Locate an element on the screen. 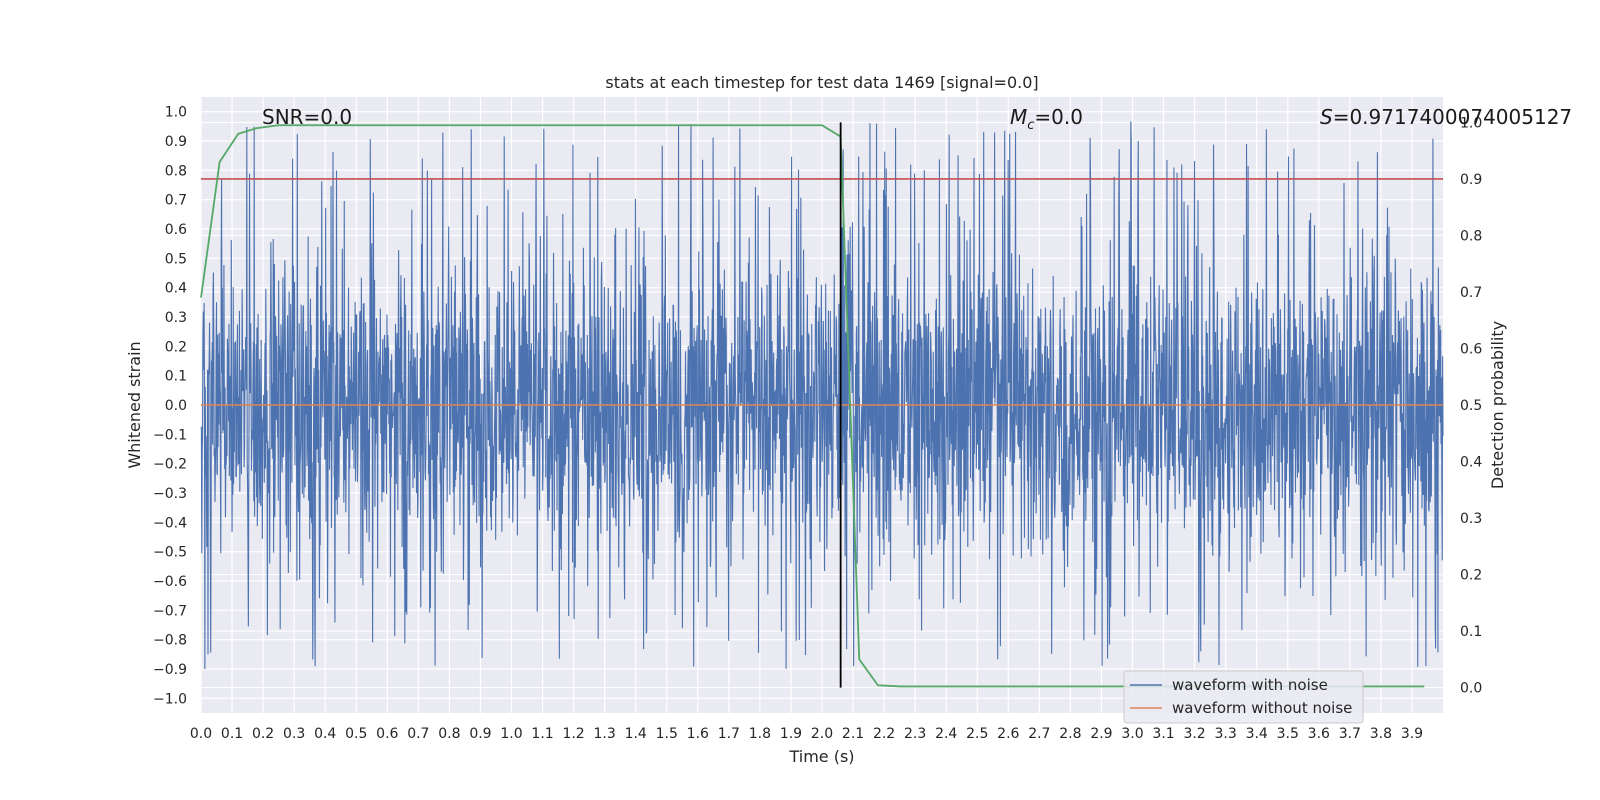  y-tick-label: 0.1 is located at coordinates (176, 377).